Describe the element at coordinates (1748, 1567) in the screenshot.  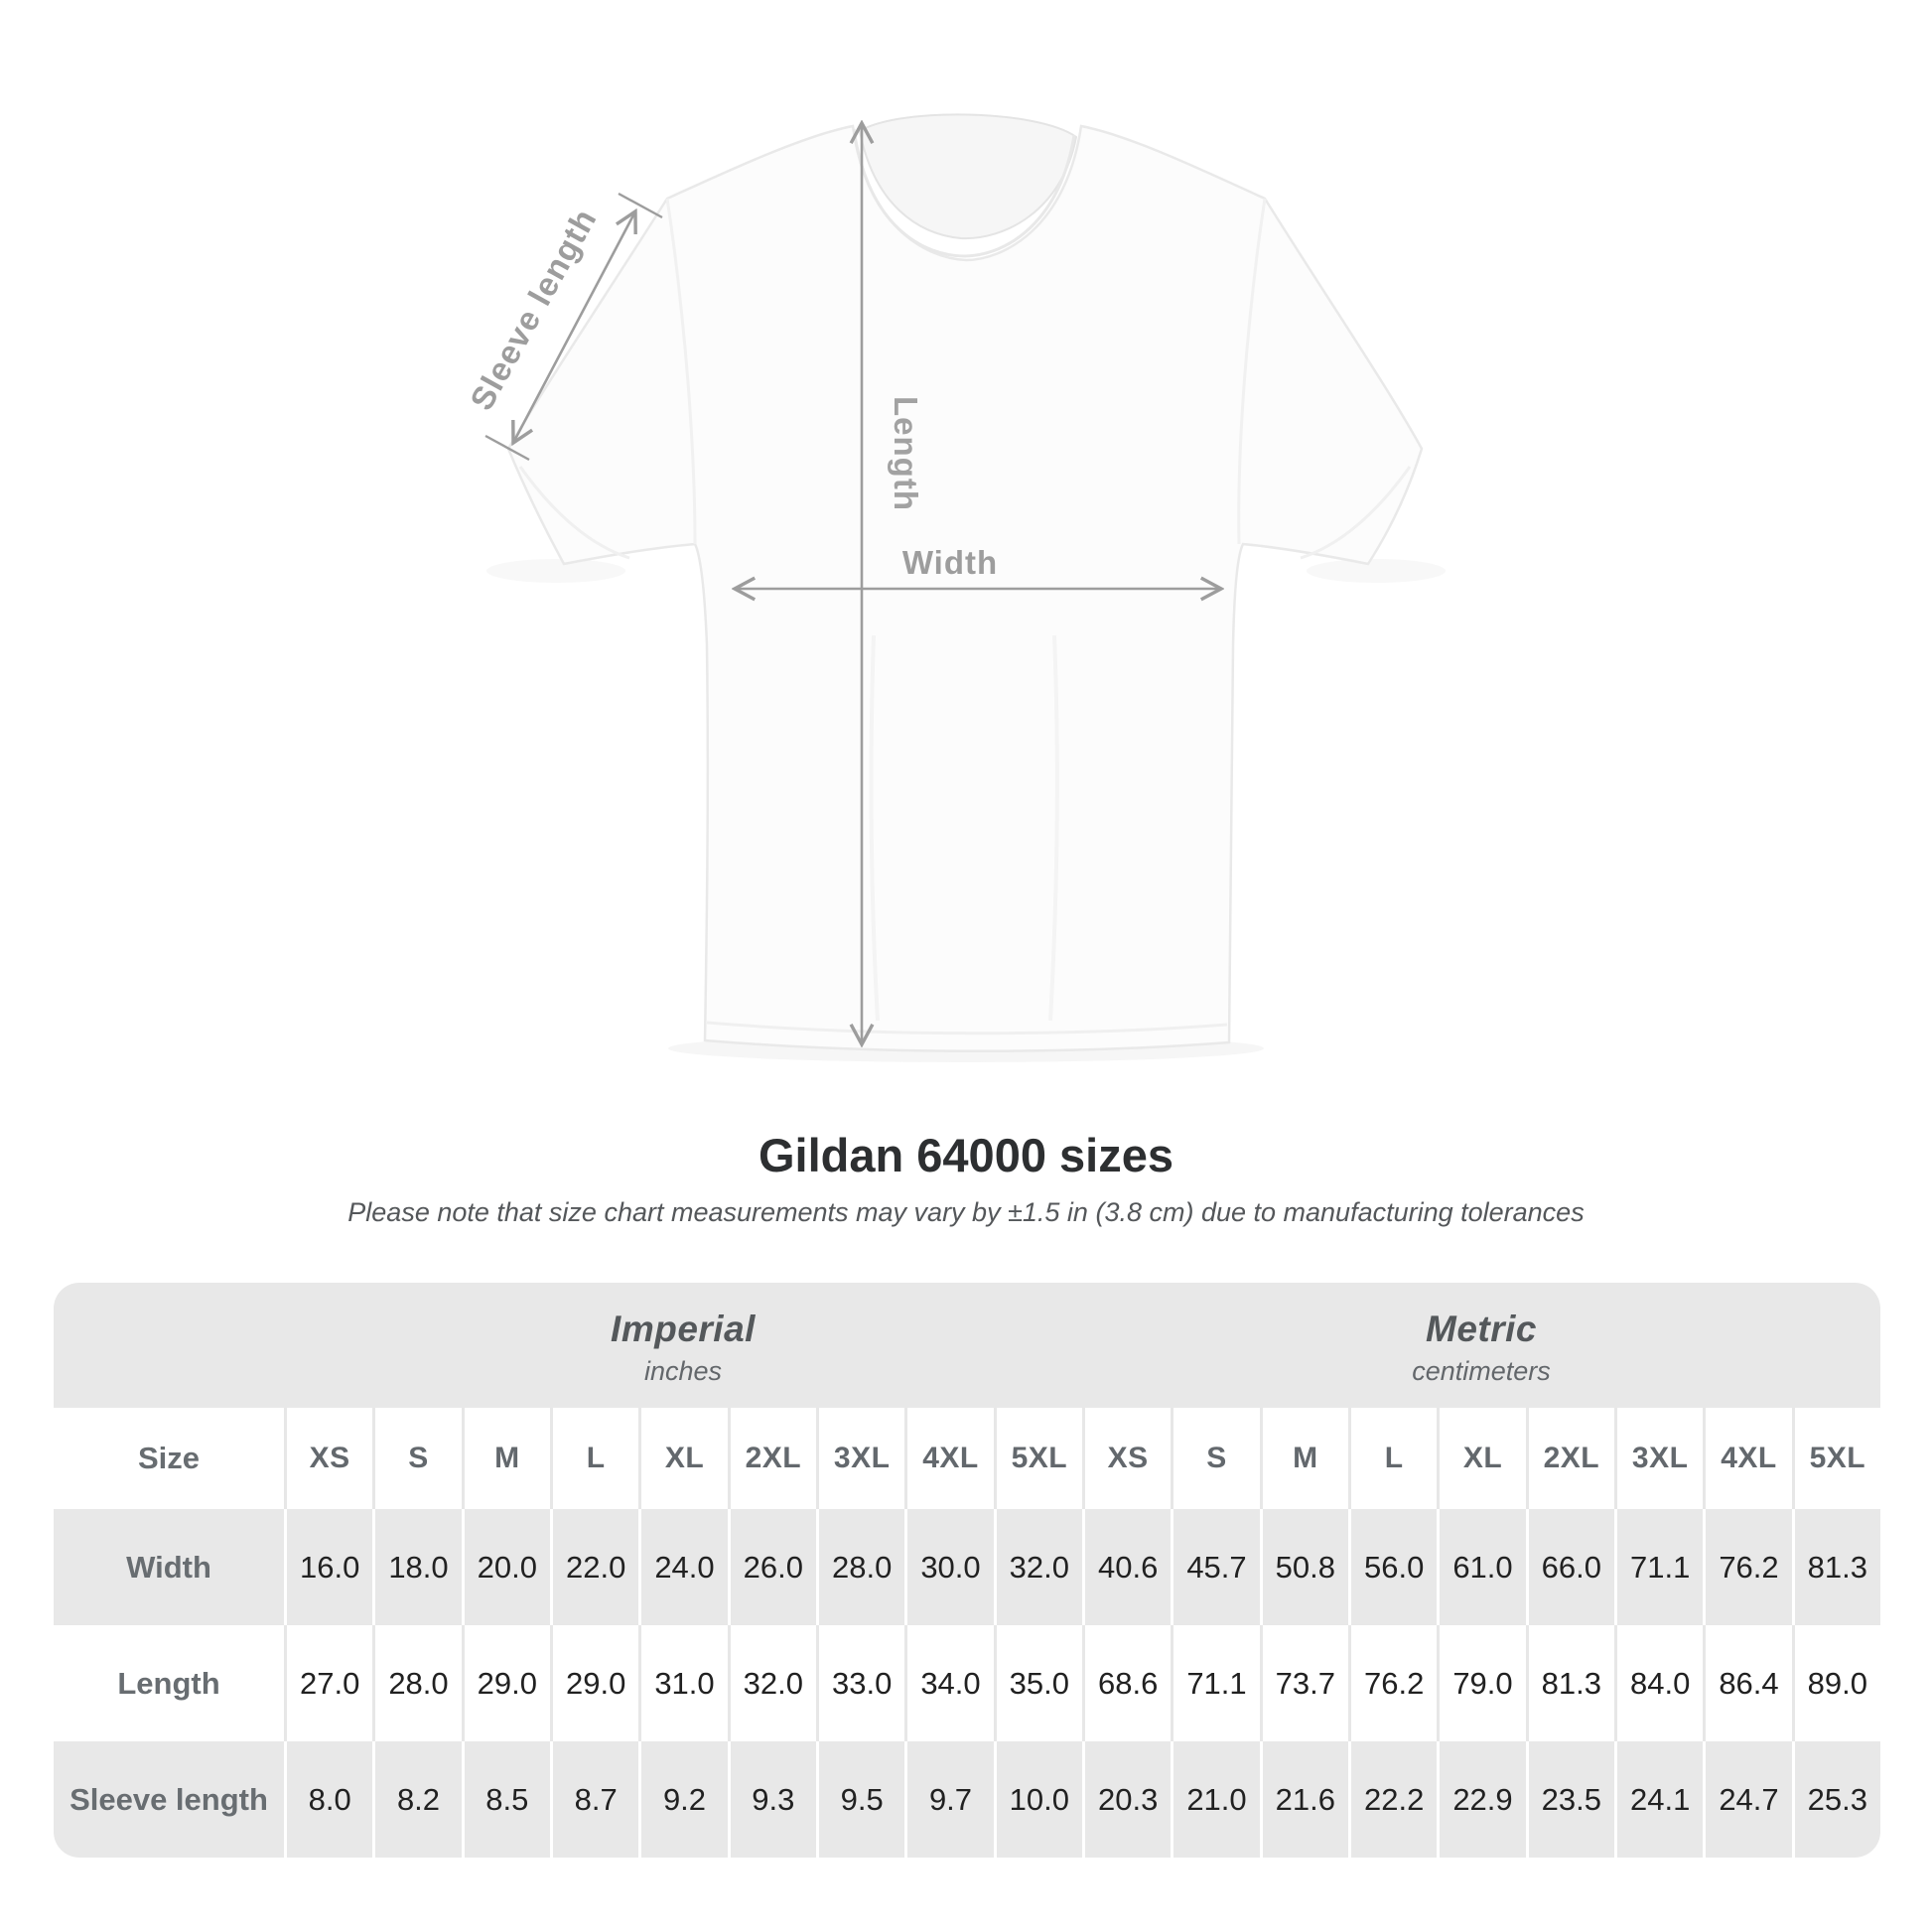
I see `width-metric-value: 76.2` at that location.